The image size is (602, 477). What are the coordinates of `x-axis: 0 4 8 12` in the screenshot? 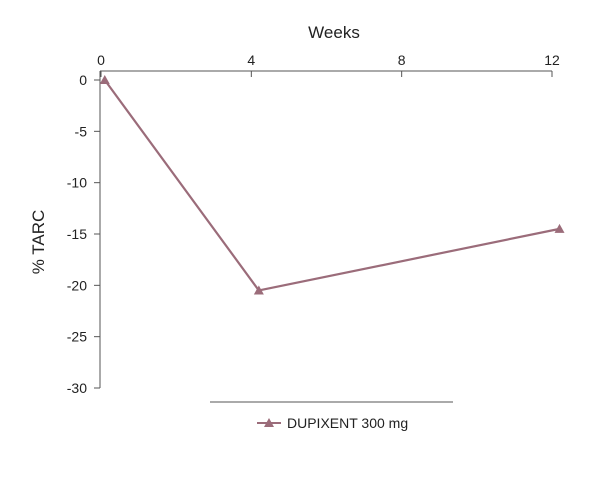 It's located at (328, 64).